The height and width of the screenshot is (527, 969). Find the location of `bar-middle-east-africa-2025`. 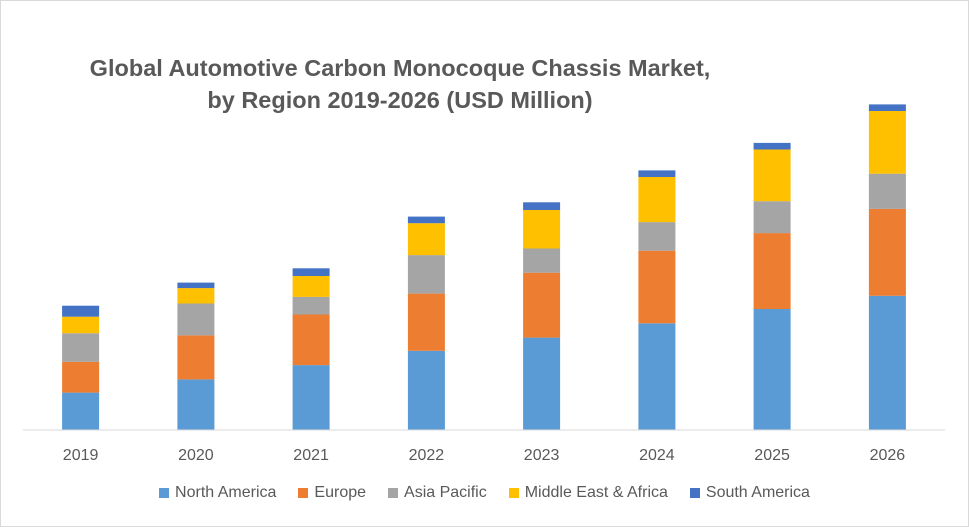

bar-middle-east-africa-2025 is located at coordinates (772, 175).